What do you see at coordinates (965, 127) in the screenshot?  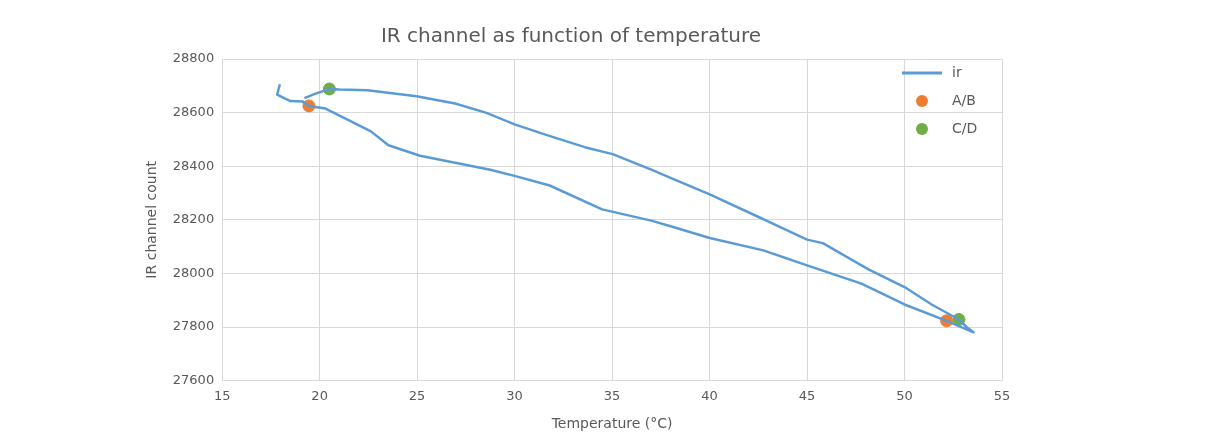 I see `legend-label: C/D` at bounding box center [965, 127].